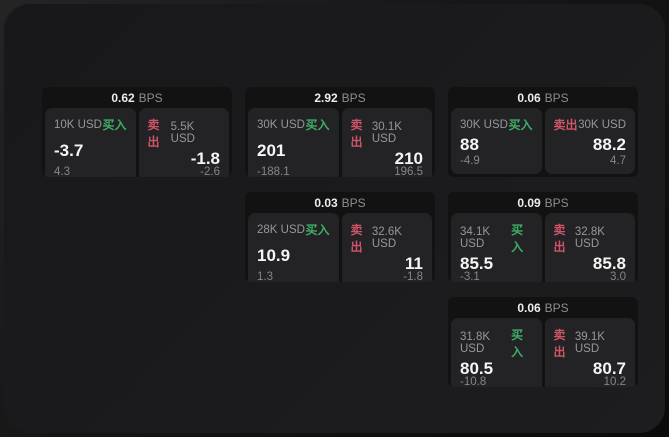 The height and width of the screenshot is (437, 669). Describe the element at coordinates (62, 171) in the screenshot. I see `buy-sub-value: 4.3` at that location.